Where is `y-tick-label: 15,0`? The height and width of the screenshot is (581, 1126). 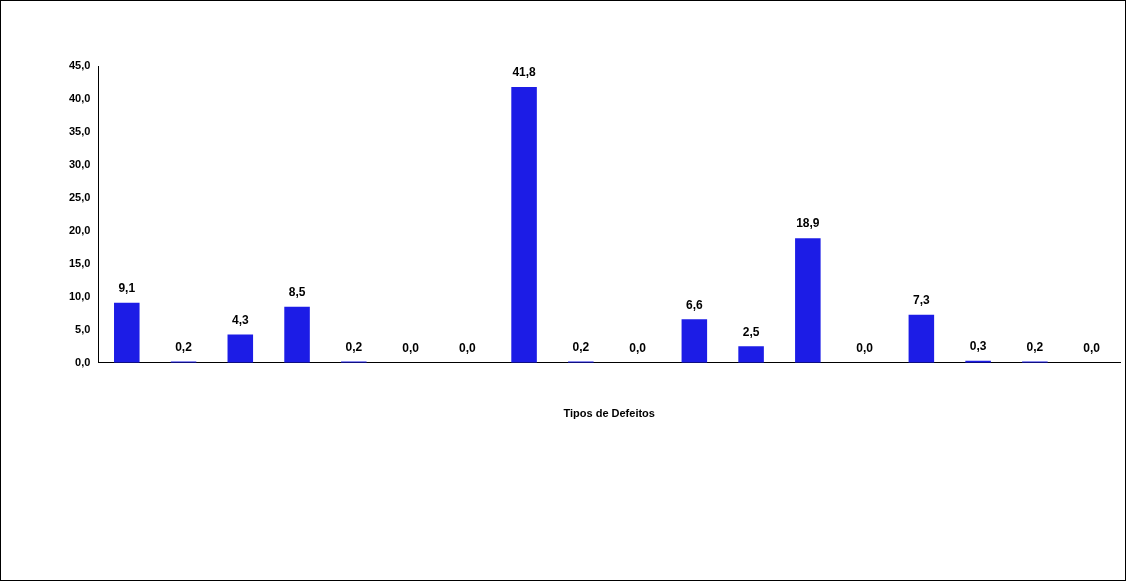 y-tick-label: 15,0 is located at coordinates (79, 262).